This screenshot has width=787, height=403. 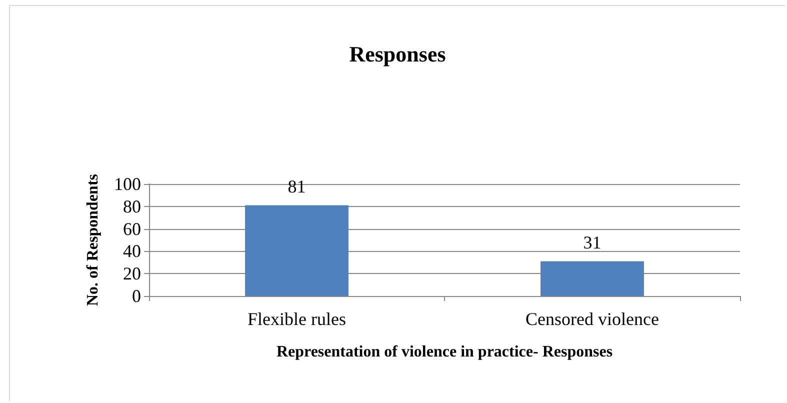 What do you see at coordinates (132, 274) in the screenshot?
I see `y-tick-label: 20` at bounding box center [132, 274].